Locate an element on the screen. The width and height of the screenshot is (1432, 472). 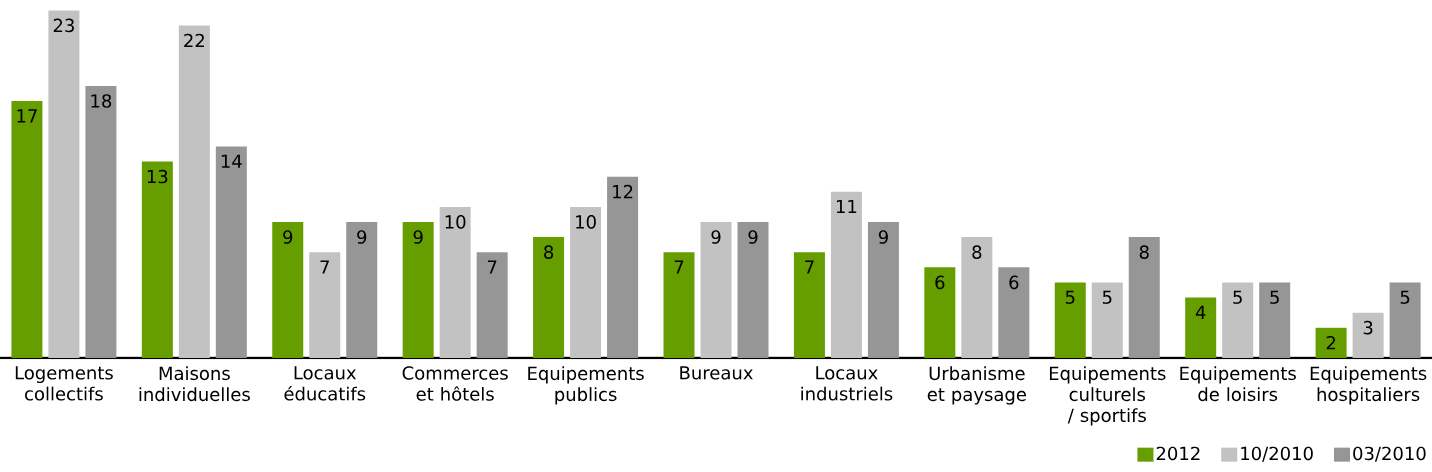
data-label: 14 is located at coordinates (231, 161).